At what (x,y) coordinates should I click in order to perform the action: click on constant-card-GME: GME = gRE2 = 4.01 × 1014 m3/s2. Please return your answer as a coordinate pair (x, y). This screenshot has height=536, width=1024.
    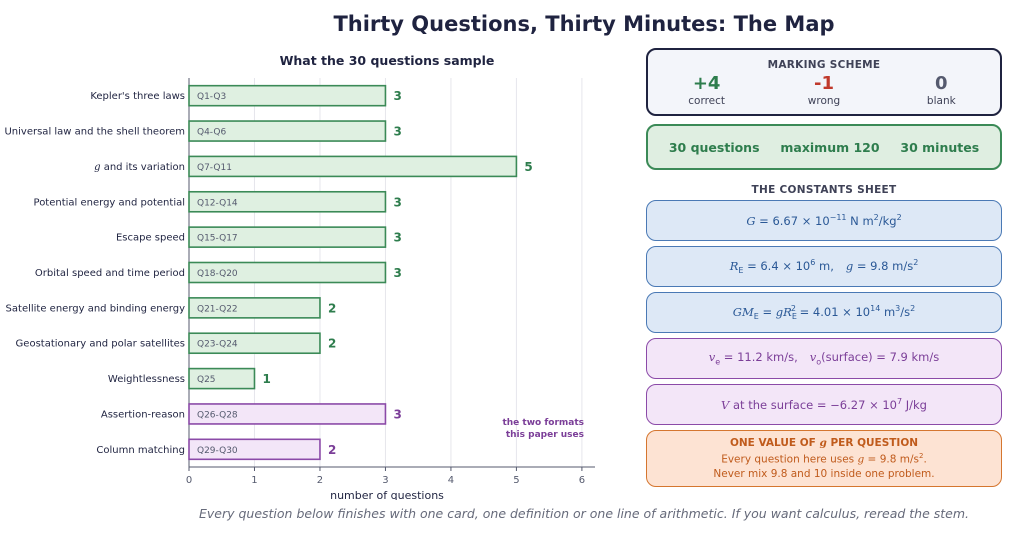
    Looking at the image, I should click on (824, 312).